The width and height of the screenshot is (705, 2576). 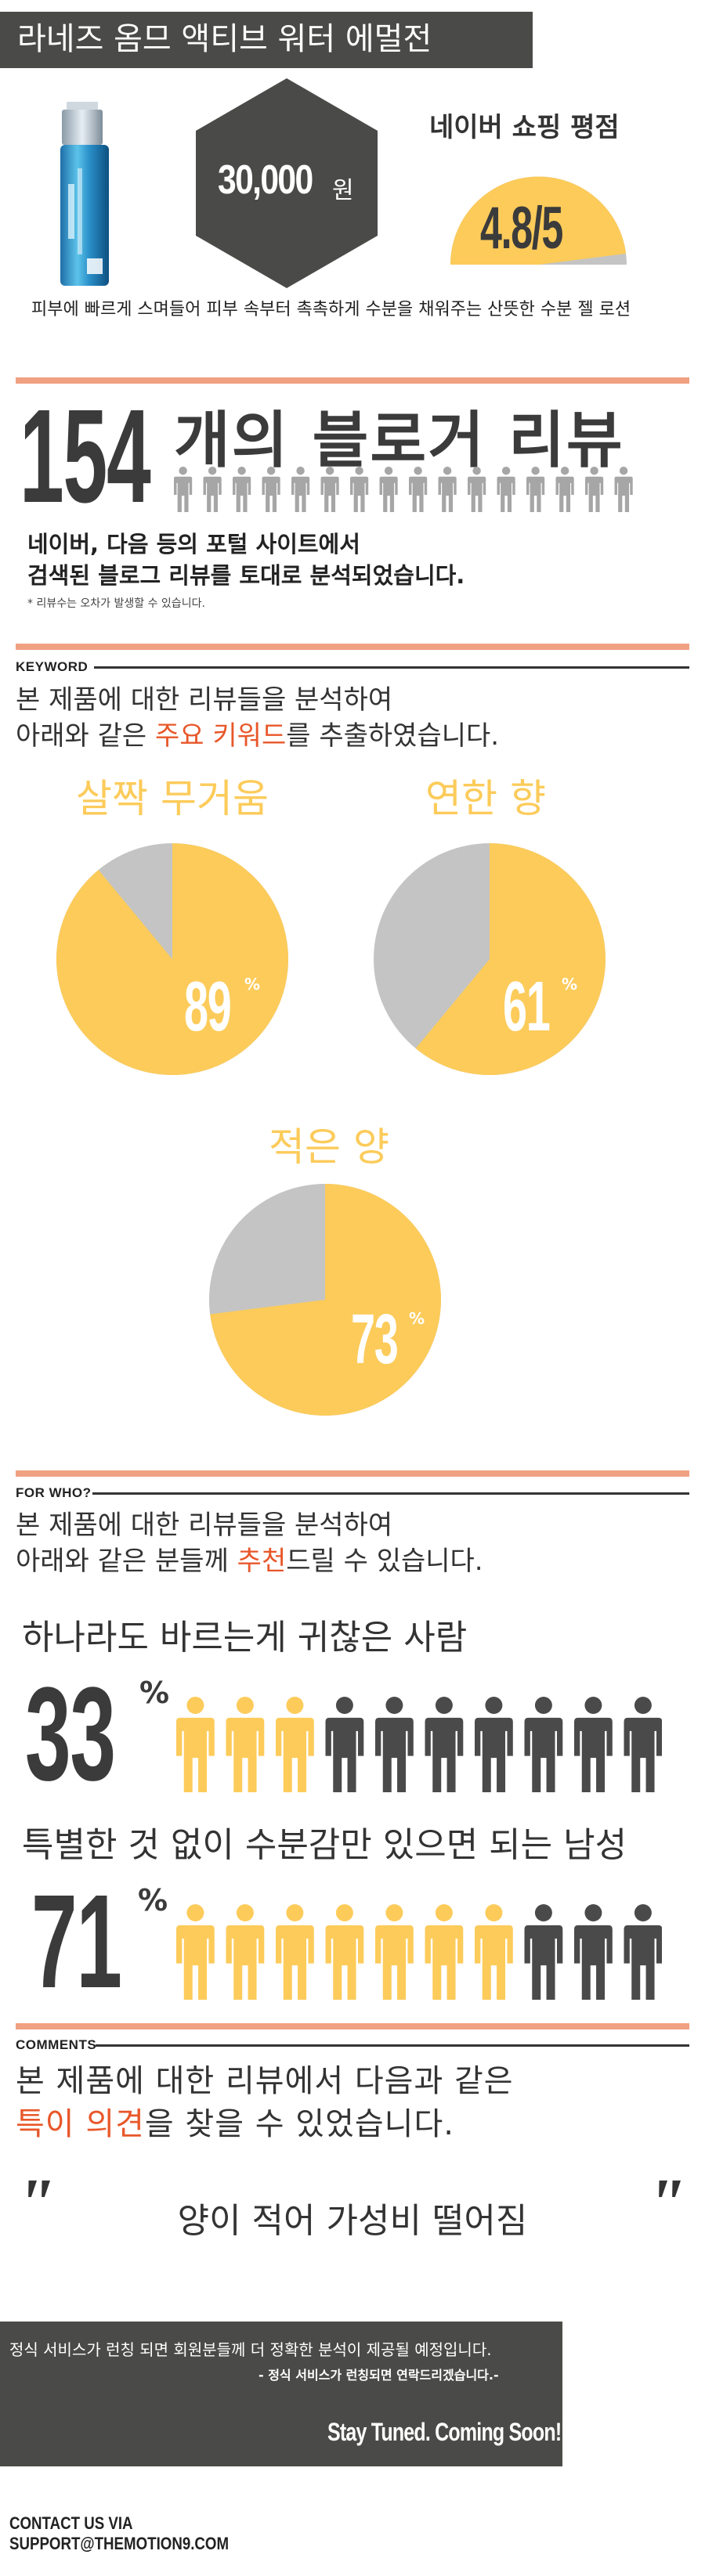 I want to click on footer-line2: - 정식 서비스가 런칭되면 연락드리겠습니다.-, so click(x=378, y=2375).